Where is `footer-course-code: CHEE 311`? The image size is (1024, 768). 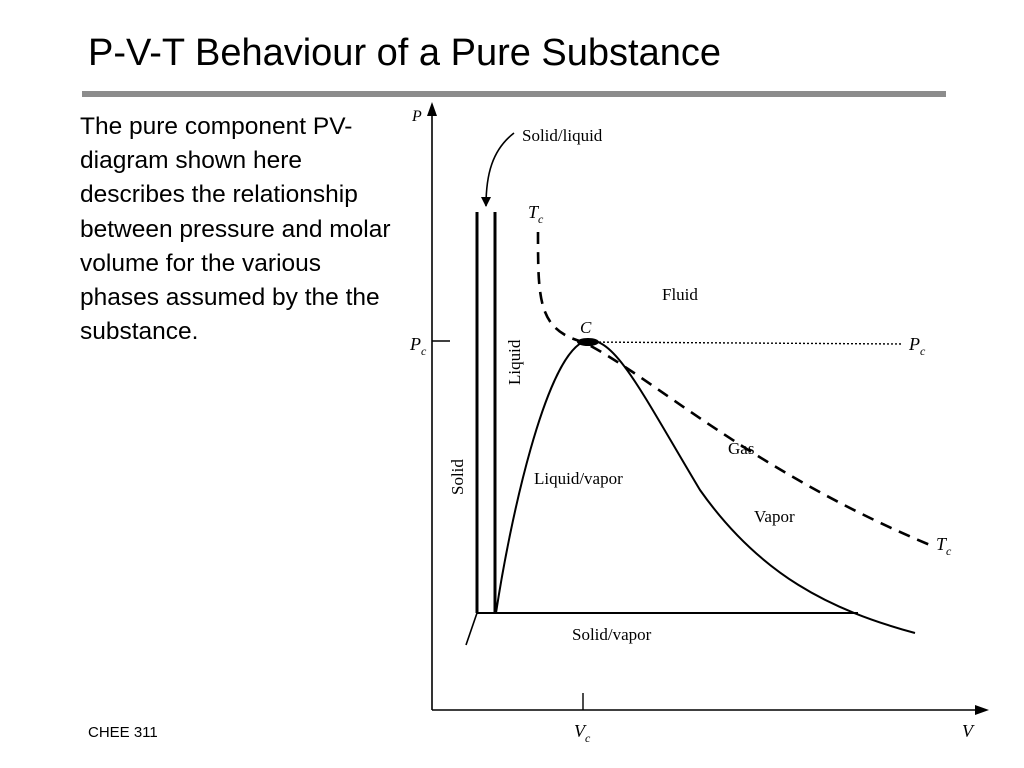
footer-course-code: CHEE 311 is located at coordinates (123, 732).